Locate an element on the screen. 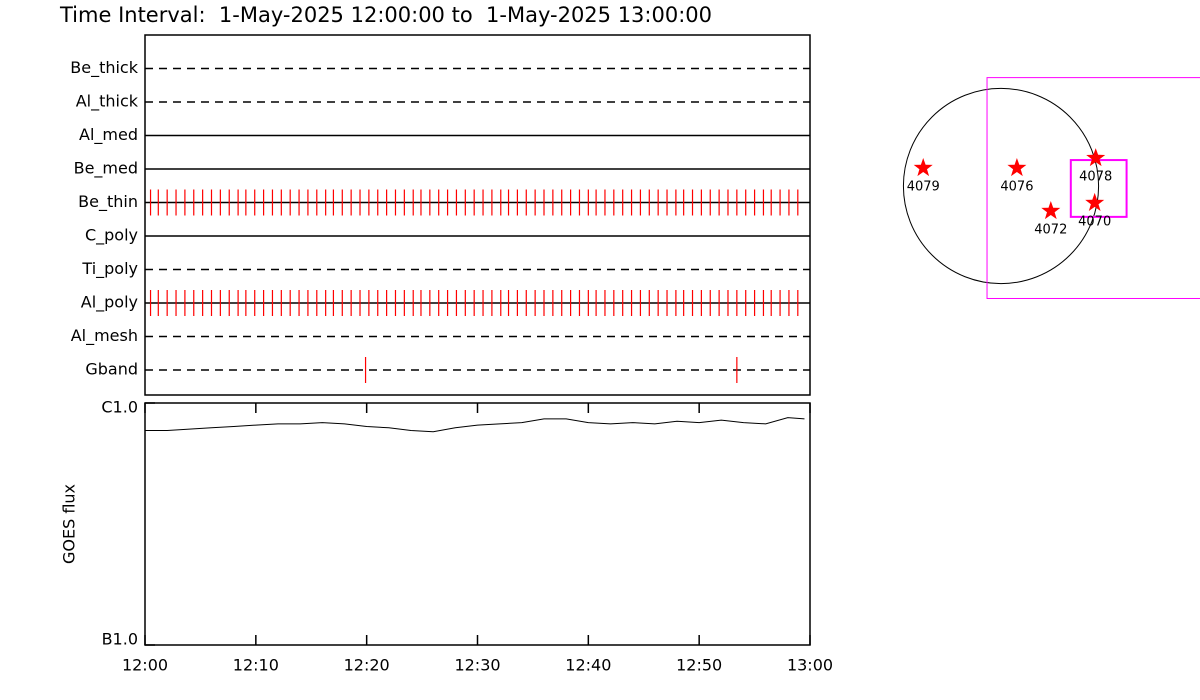 Image resolution: width=1200 pixels, height=700 pixels. filter-label: Al_thick is located at coordinates (107, 102).